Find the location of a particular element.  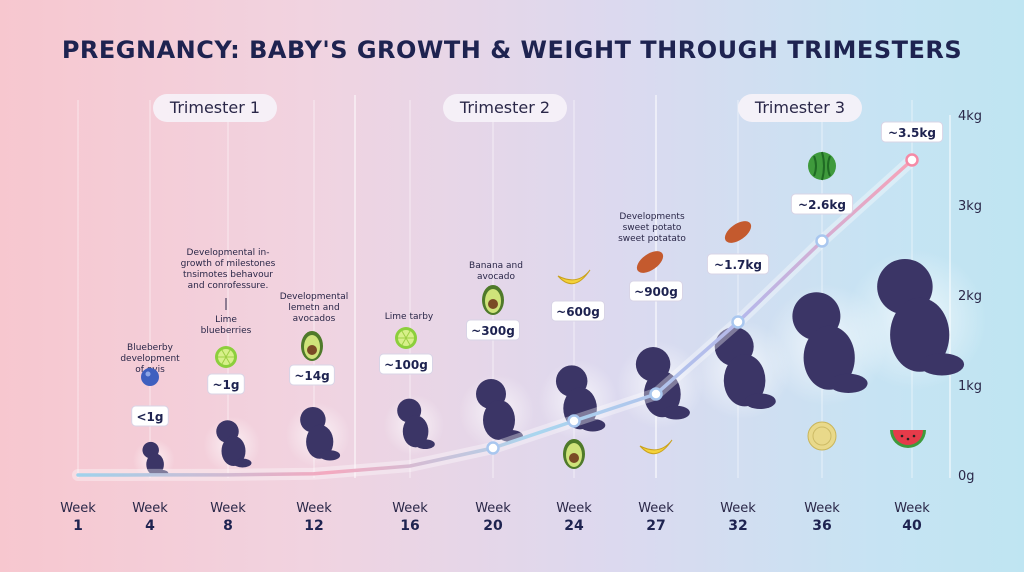

weight-label: ~600g is located at coordinates (578, 312).